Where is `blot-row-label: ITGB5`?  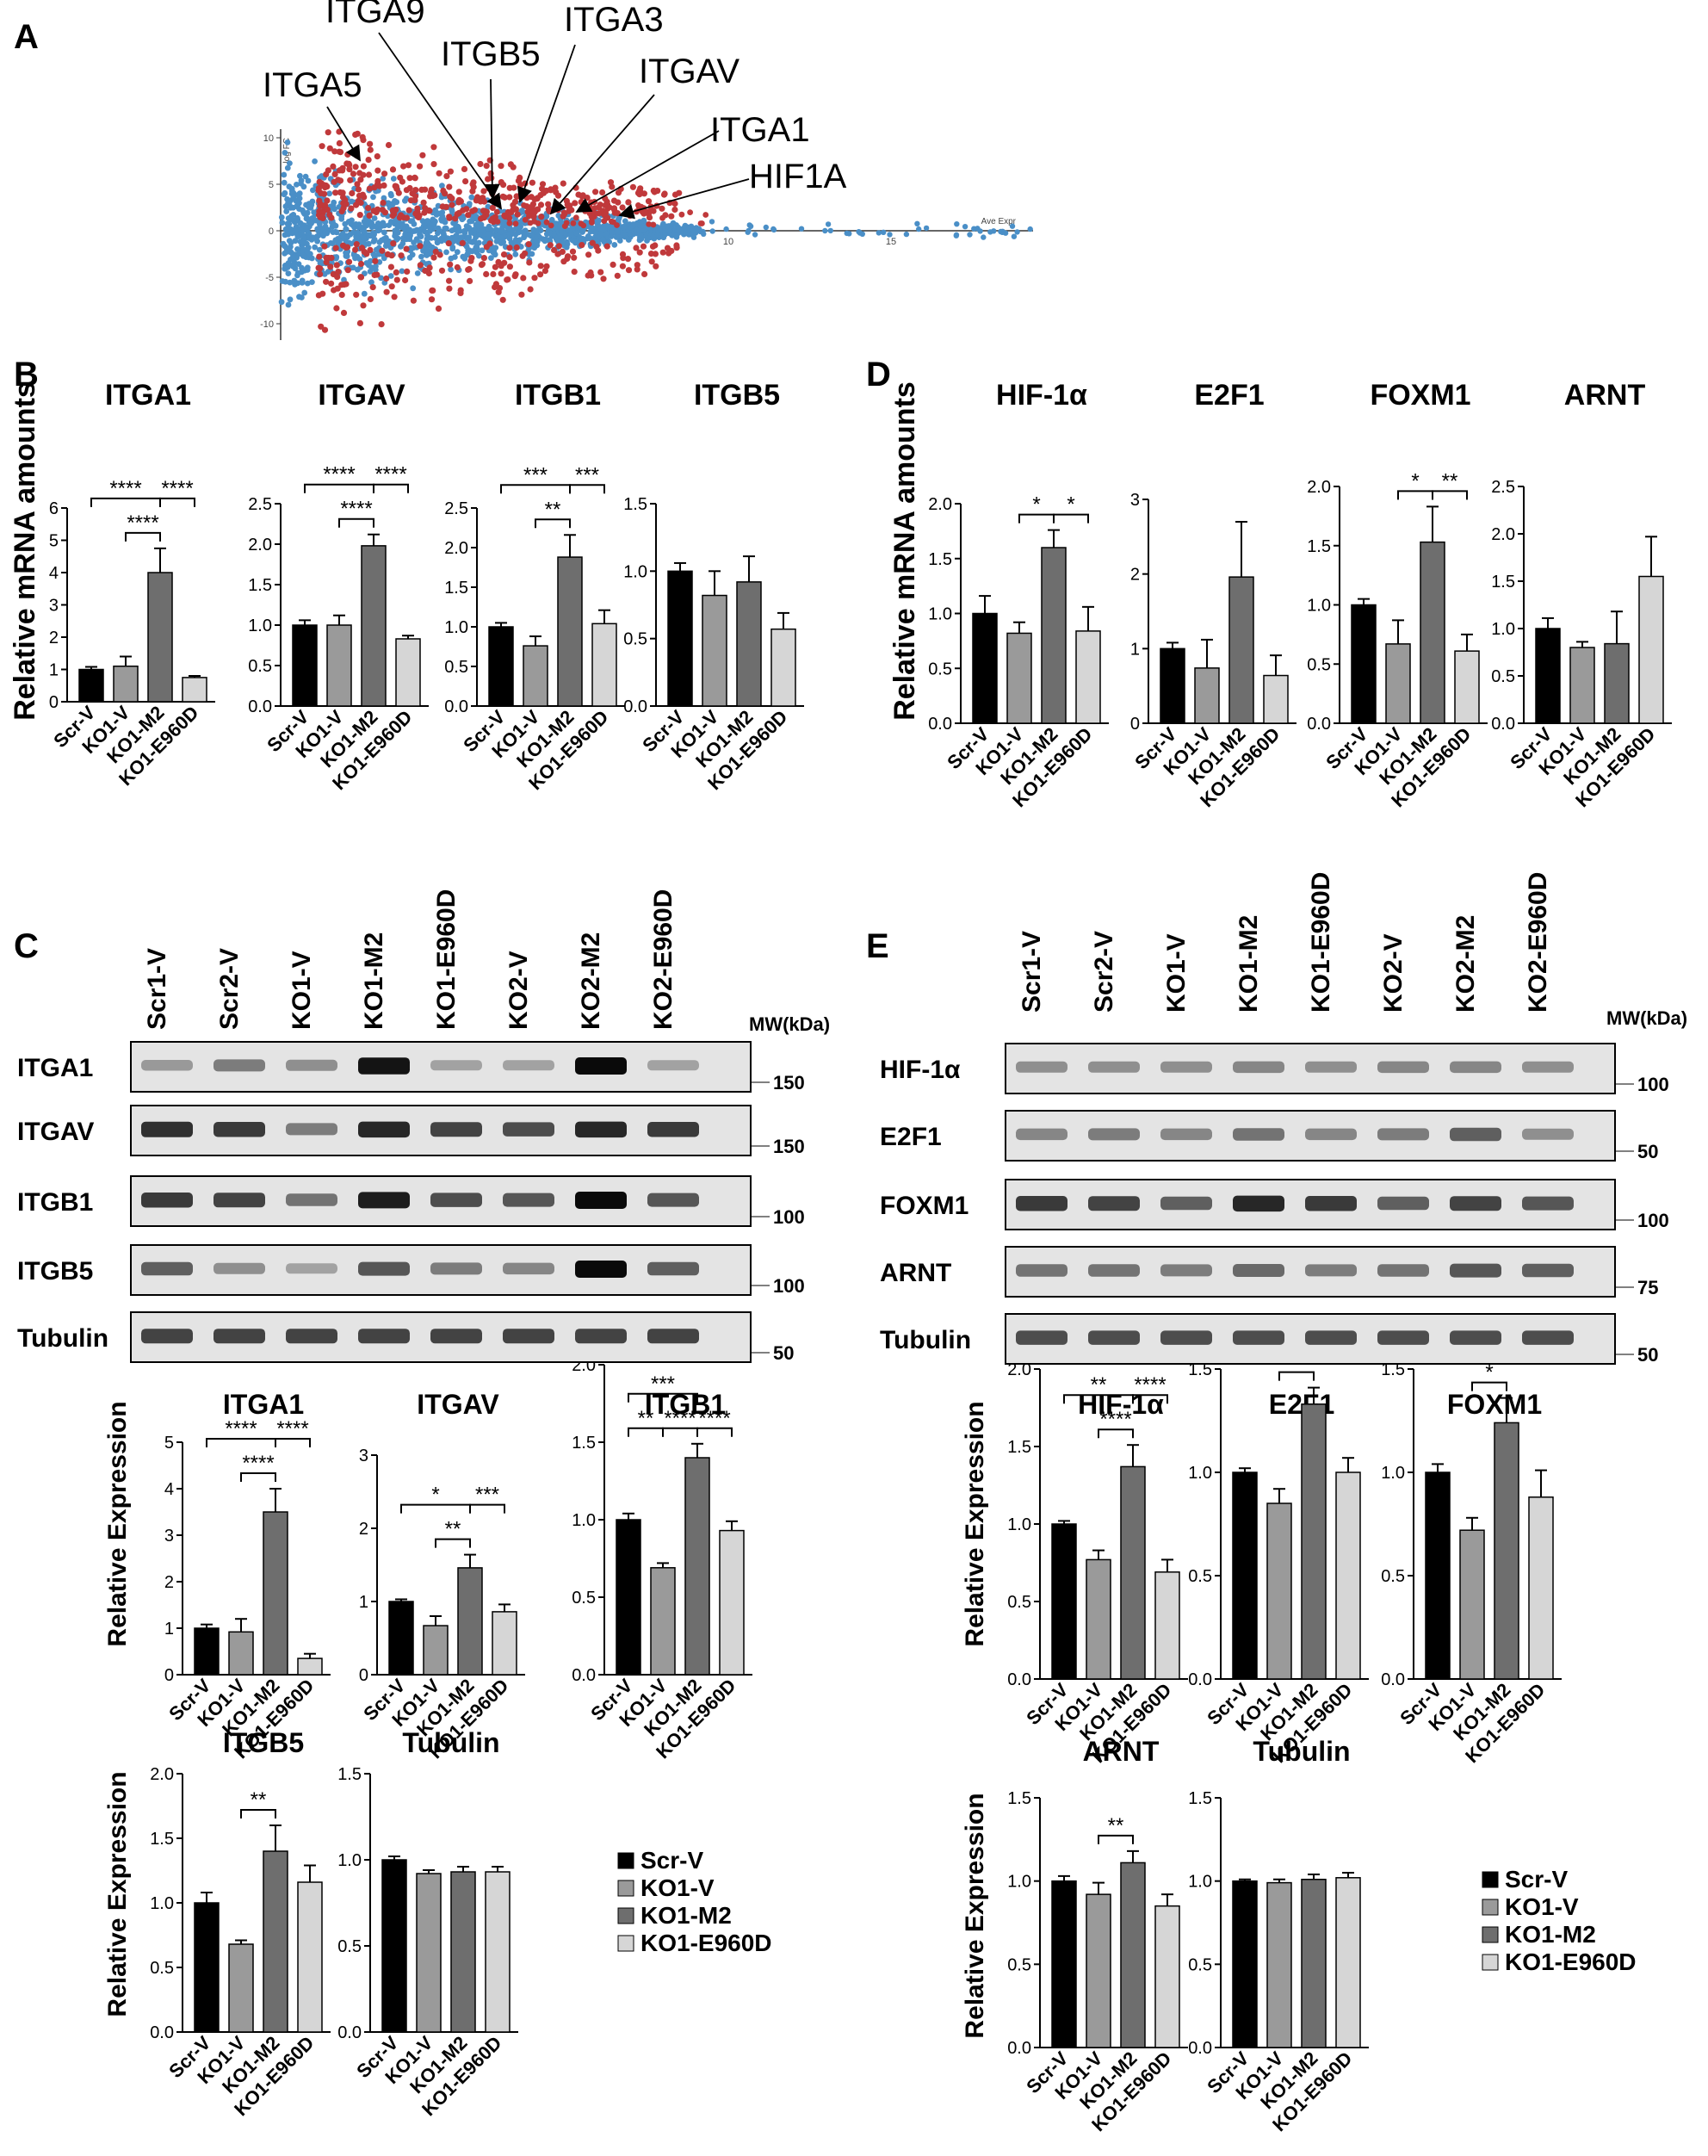
blot-row-label: ITGB5 is located at coordinates (55, 1271).